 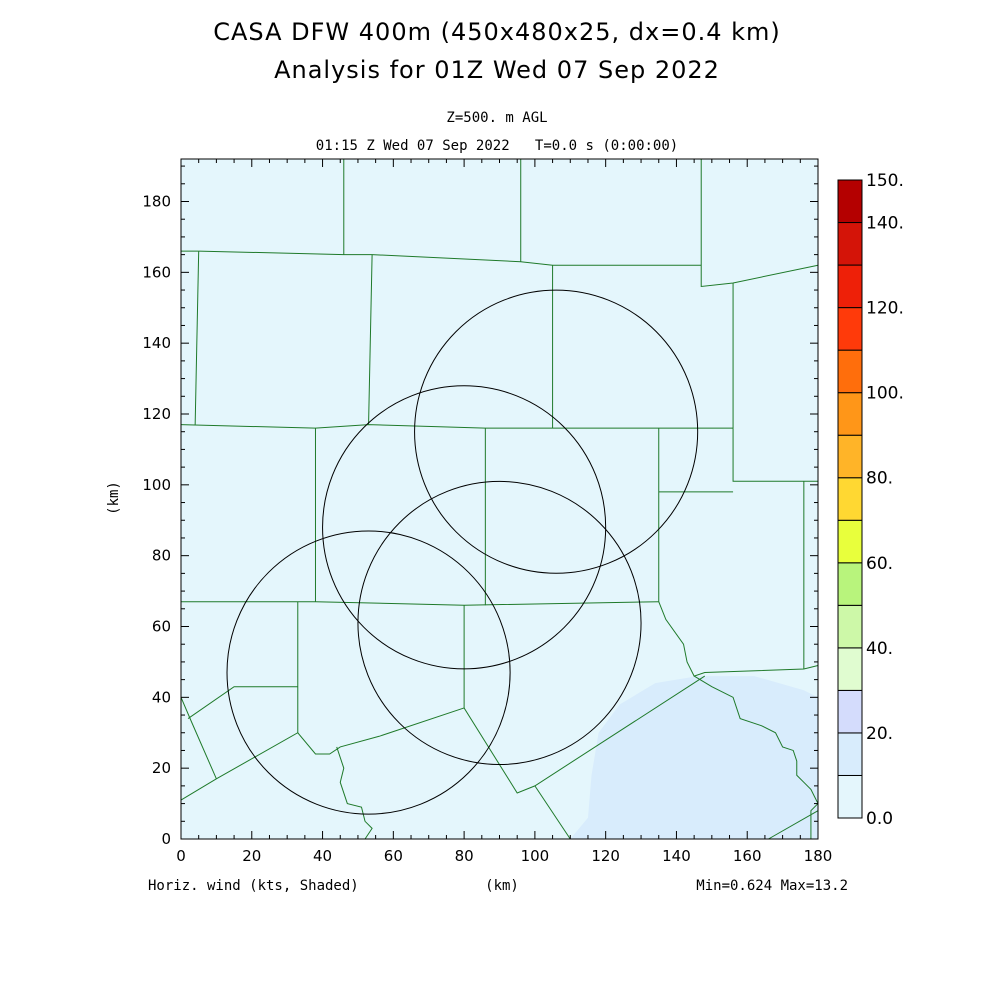 I want to click on colorbar-frame, so click(x=850, y=499).